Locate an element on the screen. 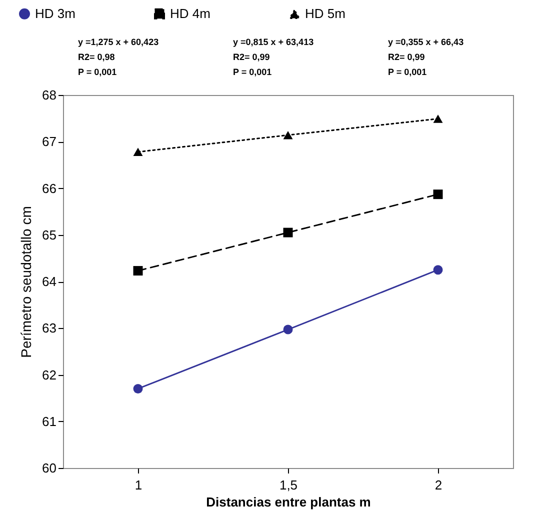  text: y =1,275 x + 60,423 R2= 0,98 P = 0,001 is located at coordinates (118, 57).